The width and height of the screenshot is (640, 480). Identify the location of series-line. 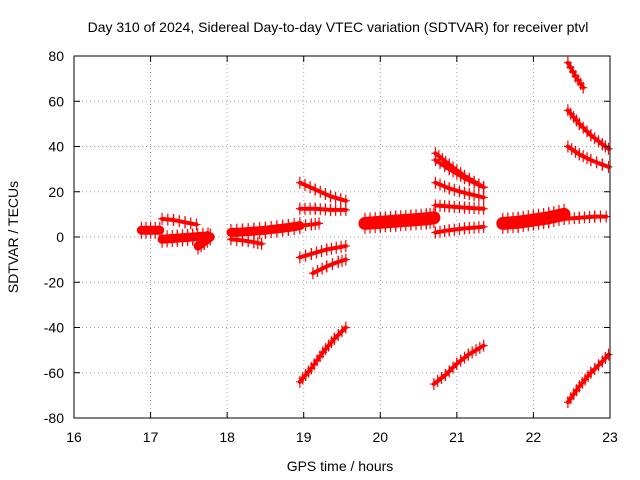
(322, 191).